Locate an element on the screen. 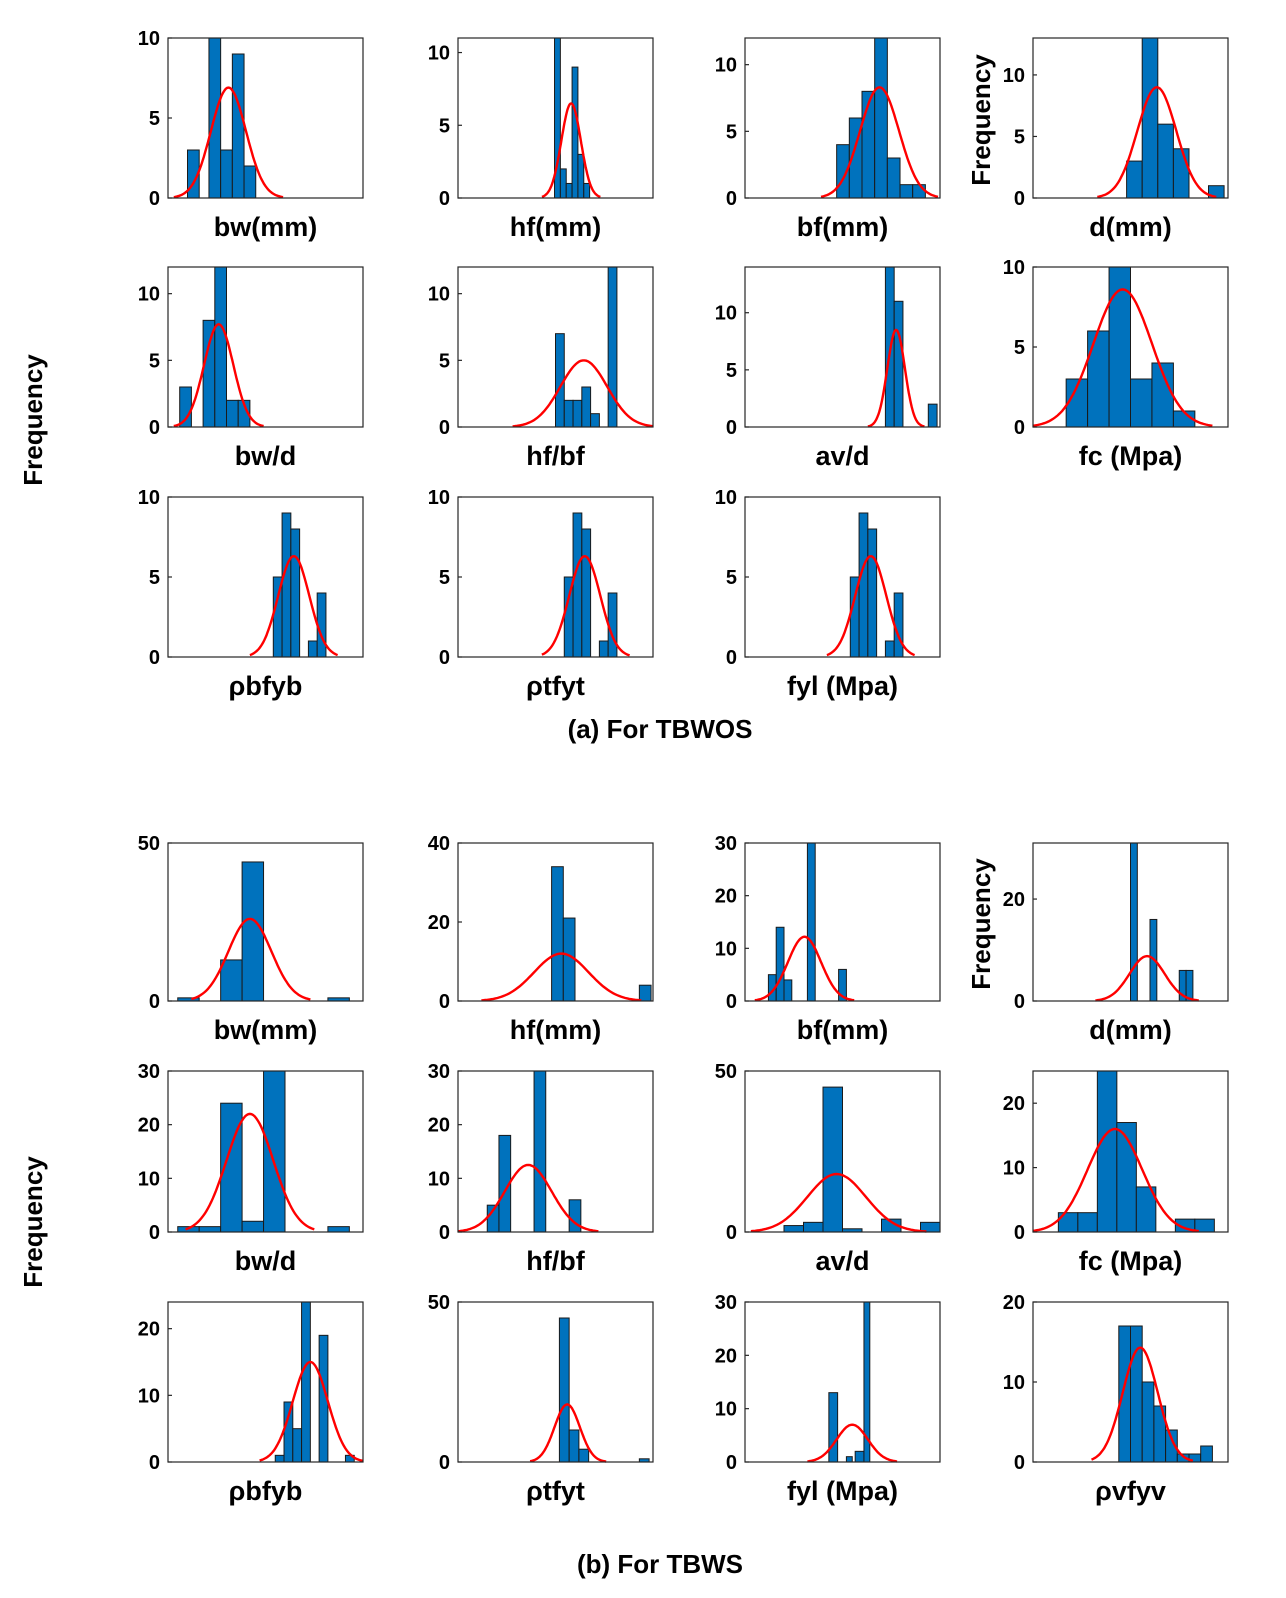  caption-b: (b) For TBWS is located at coordinates (660, 1564).